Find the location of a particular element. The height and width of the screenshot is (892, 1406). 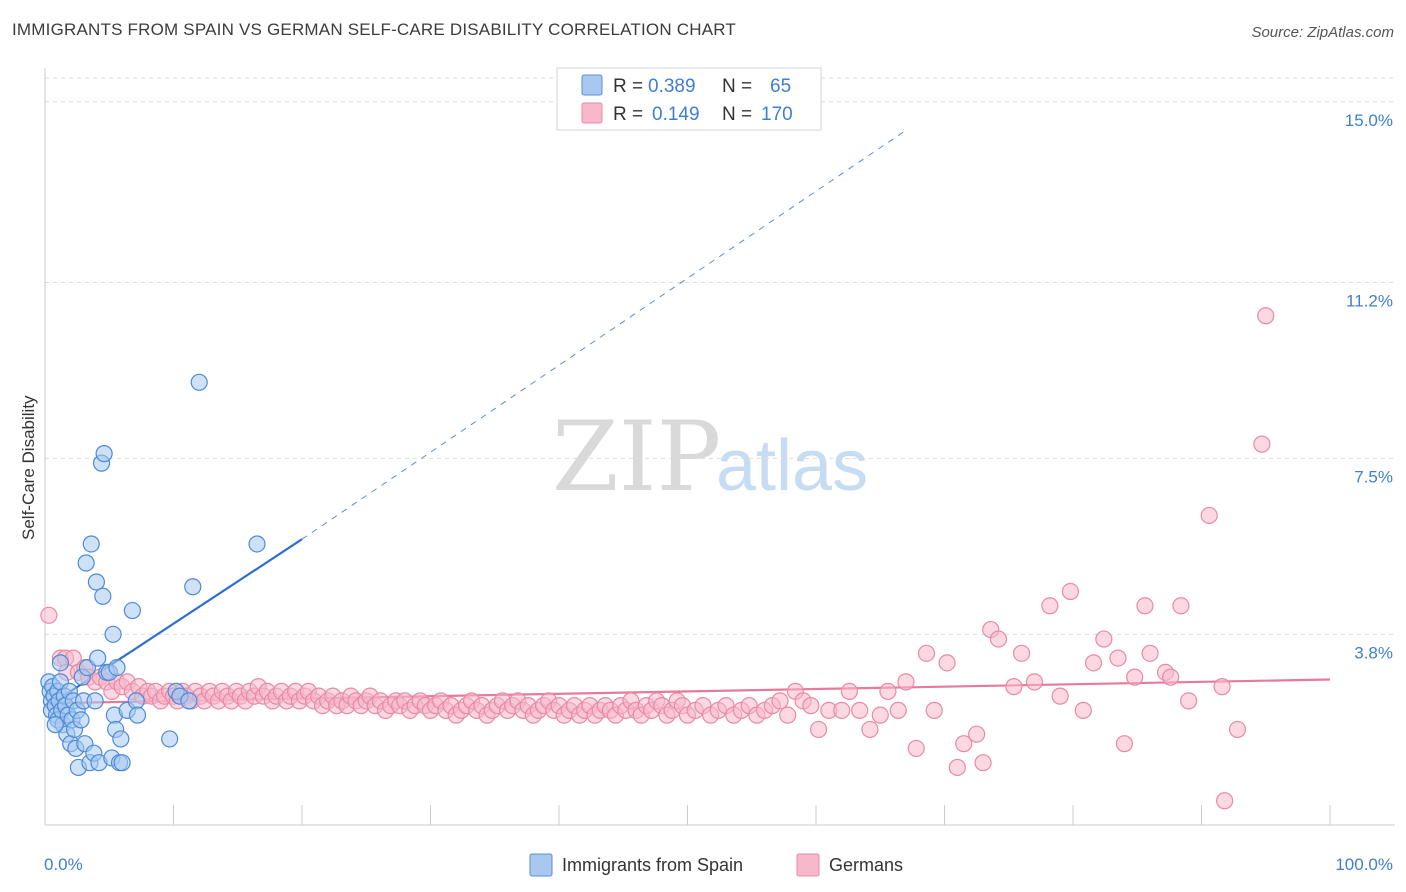

legend-r-label-germans: R = is located at coordinates (628, 114).